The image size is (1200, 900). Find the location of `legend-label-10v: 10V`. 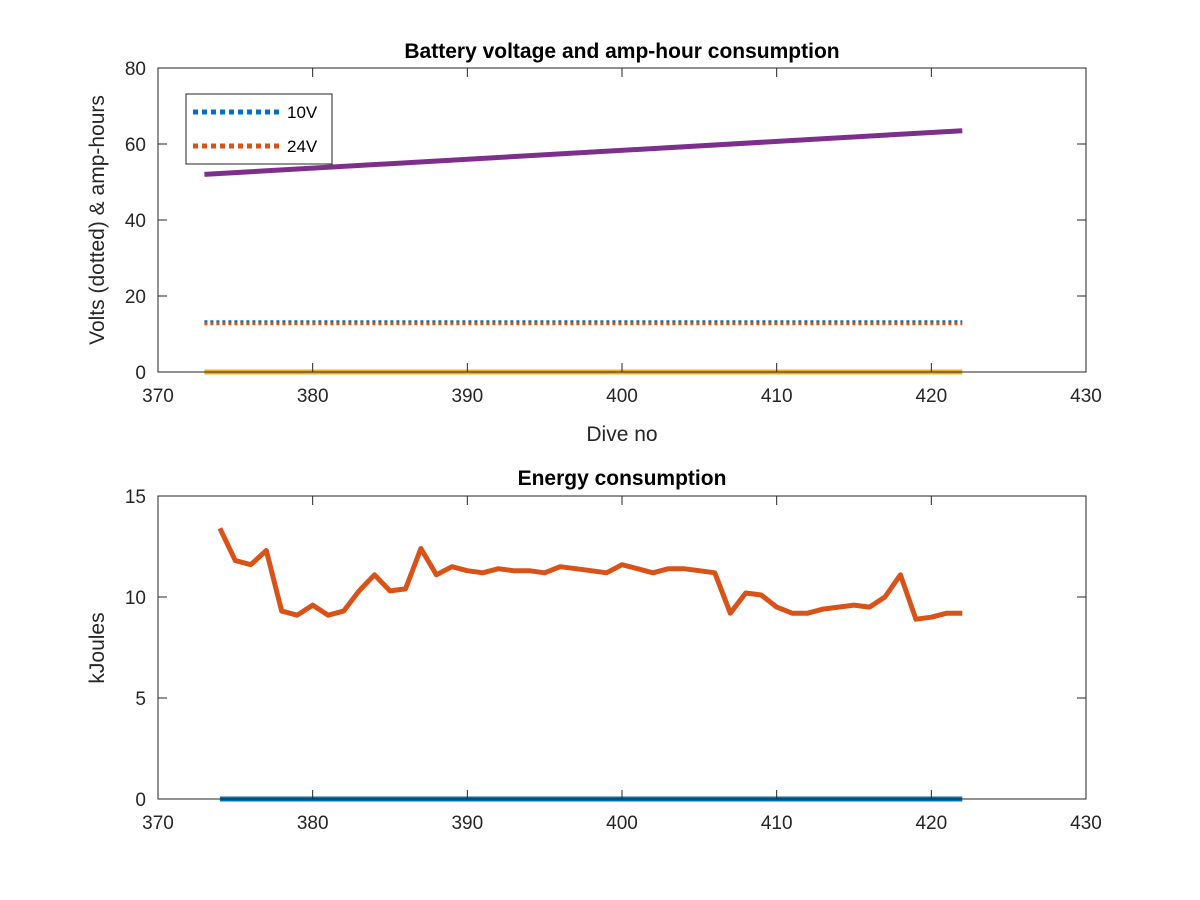

legend-label-10v: 10V is located at coordinates (302, 112).